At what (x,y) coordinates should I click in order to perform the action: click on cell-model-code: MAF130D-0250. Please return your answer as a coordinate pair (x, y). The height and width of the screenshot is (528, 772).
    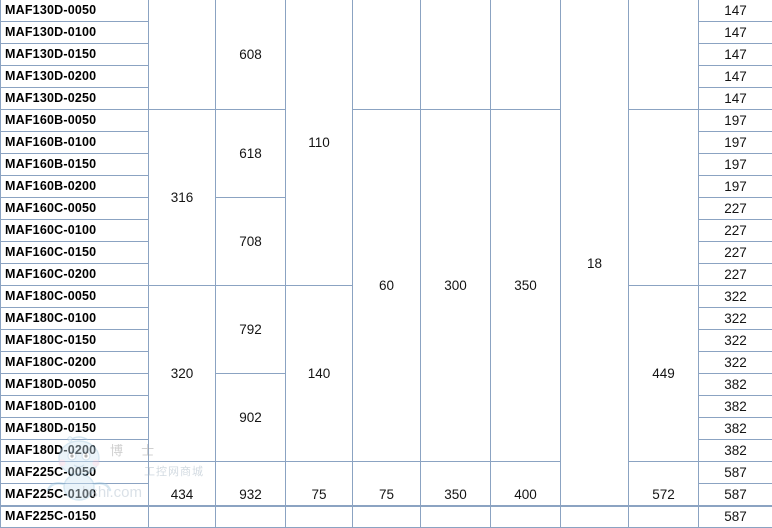
    Looking at the image, I should click on (75, 99).